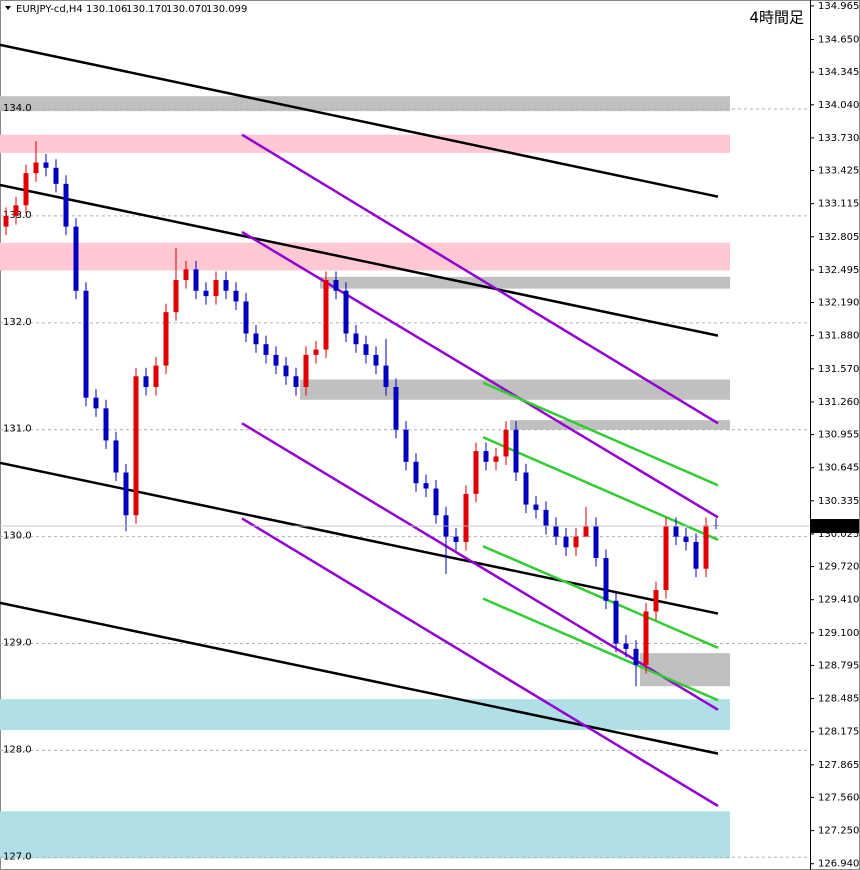 This screenshot has width=860, height=870. I want to click on y-tick-label: 134.965, so click(838, 6).